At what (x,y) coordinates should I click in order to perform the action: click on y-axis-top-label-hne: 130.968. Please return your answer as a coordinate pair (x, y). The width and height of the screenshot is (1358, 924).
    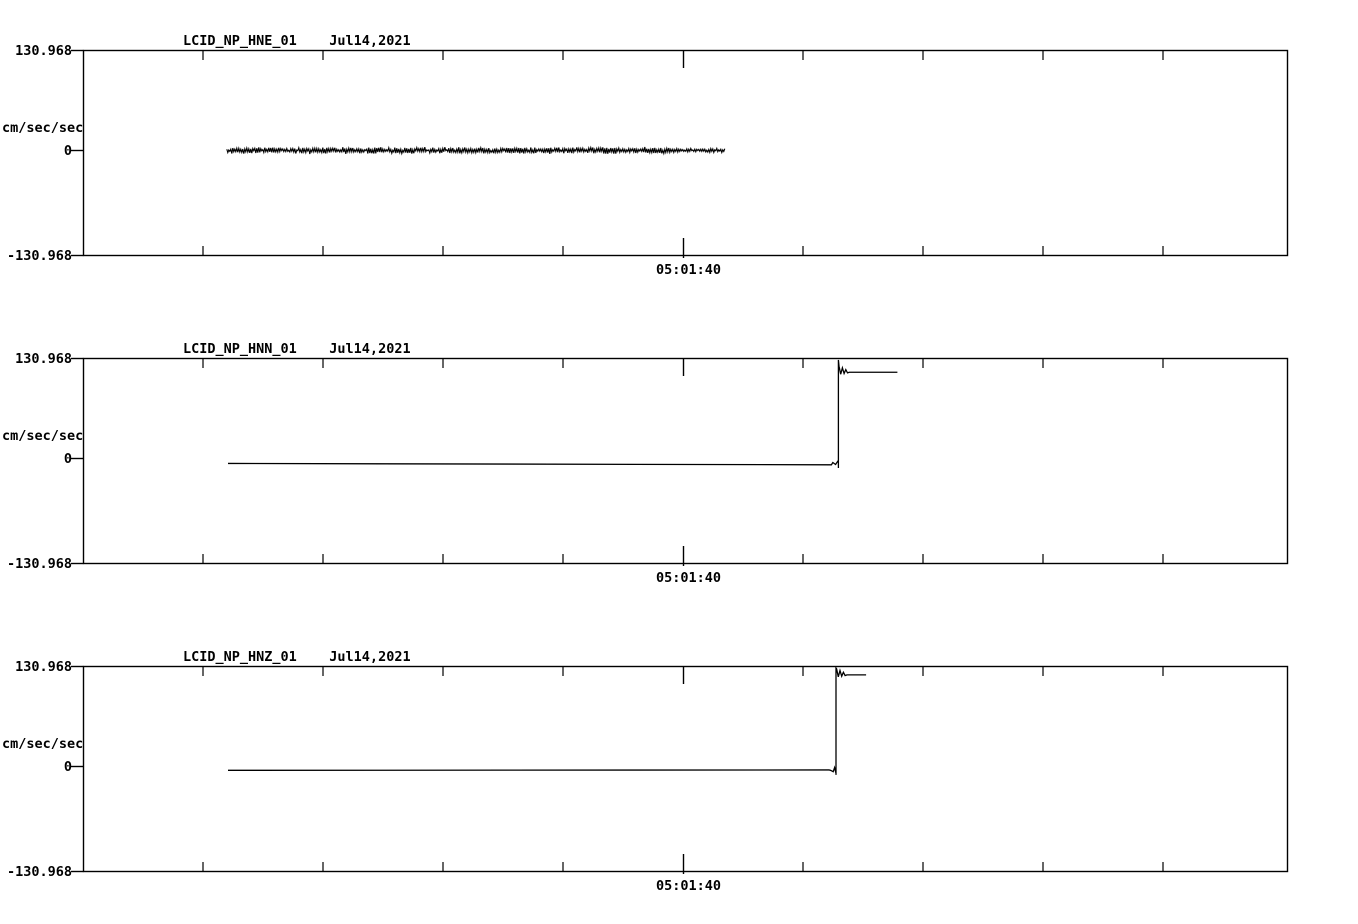
    Looking at the image, I should click on (43, 51).